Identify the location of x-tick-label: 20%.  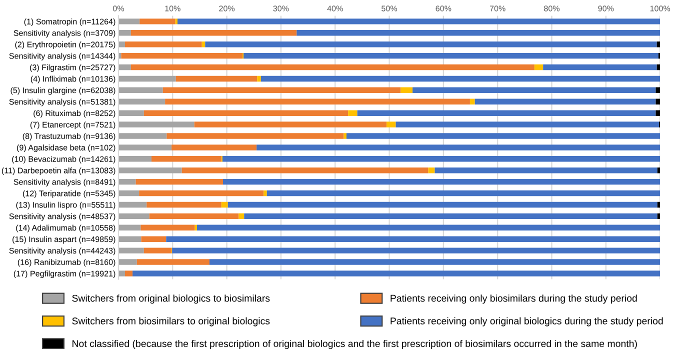
(227, 9).